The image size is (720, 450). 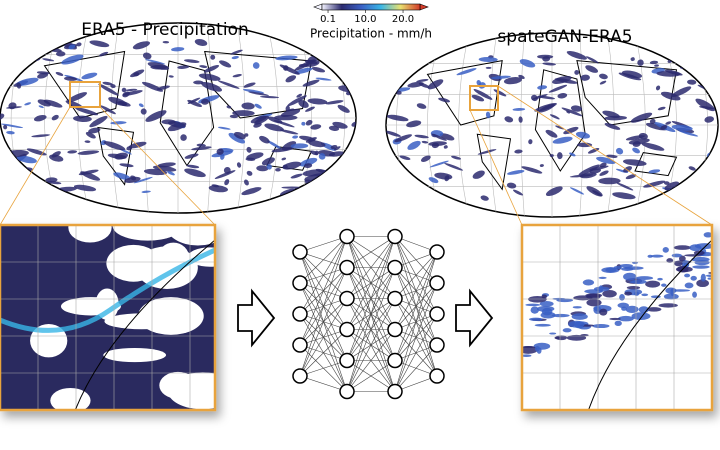 What do you see at coordinates (328, 19) in the screenshot?
I see `colorbar-tick-label: 0.1` at bounding box center [328, 19].